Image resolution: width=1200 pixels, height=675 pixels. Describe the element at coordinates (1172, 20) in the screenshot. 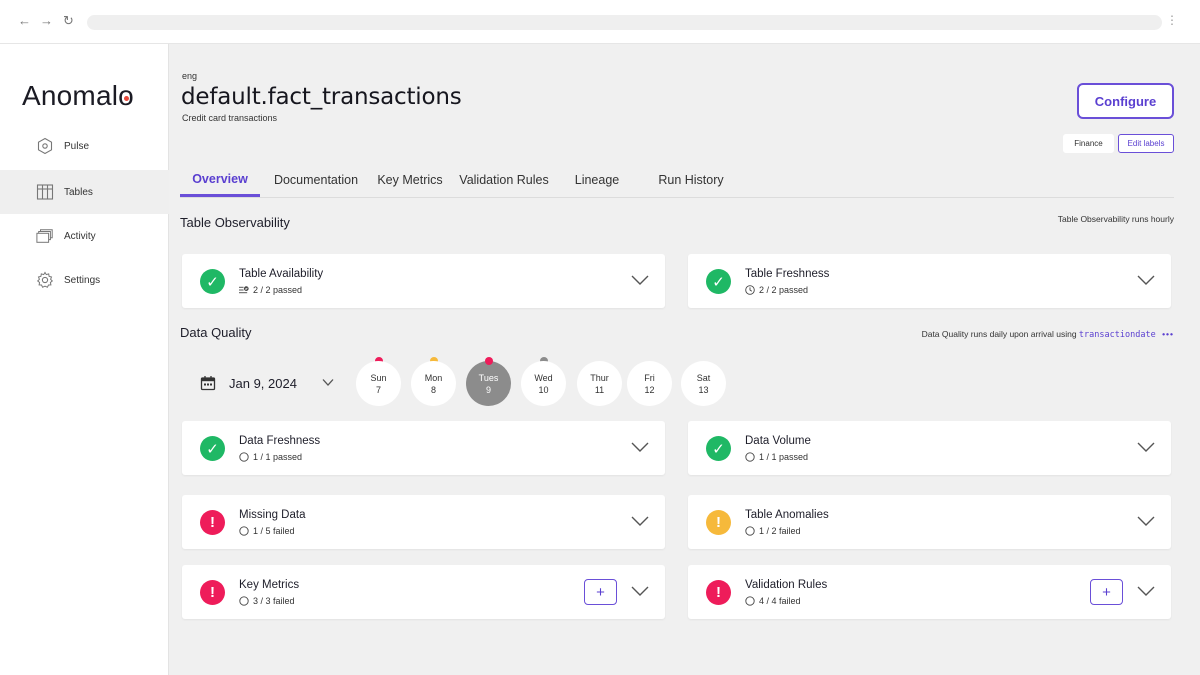

I see `browser-menu-icon: ⋮` at that location.